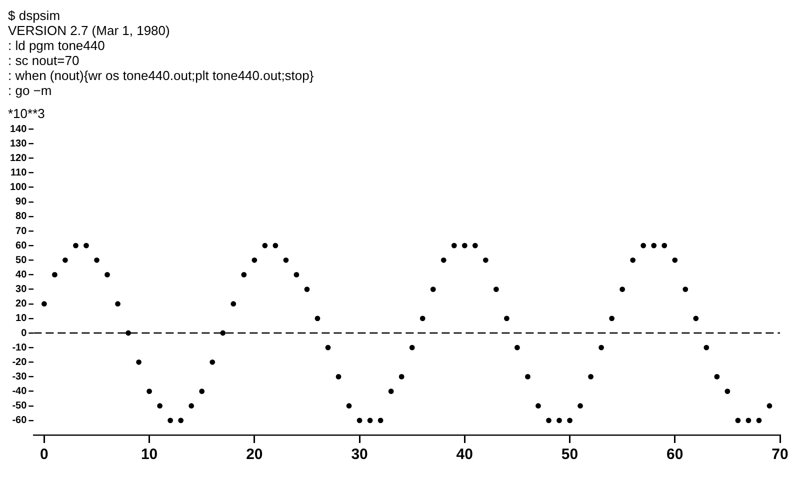 Image resolution: width=802 pixels, height=483 pixels. Describe the element at coordinates (22, 304) in the screenshot. I see `y-tick-label: 20` at that location.